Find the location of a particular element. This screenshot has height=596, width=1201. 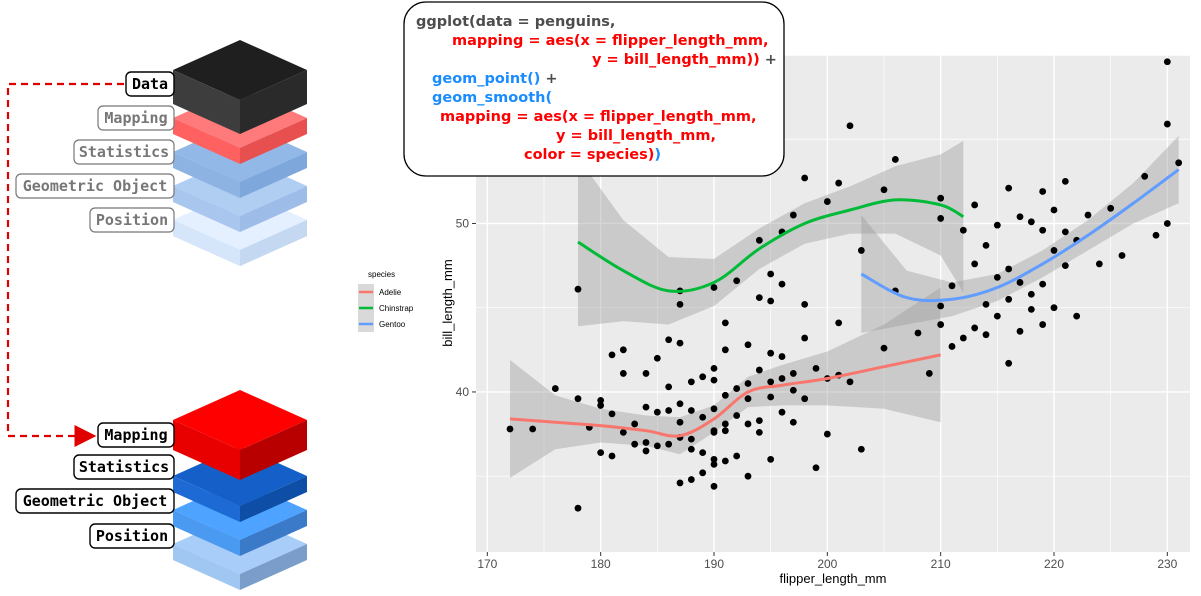

smooth-line-gentoo is located at coordinates (1020, 235).